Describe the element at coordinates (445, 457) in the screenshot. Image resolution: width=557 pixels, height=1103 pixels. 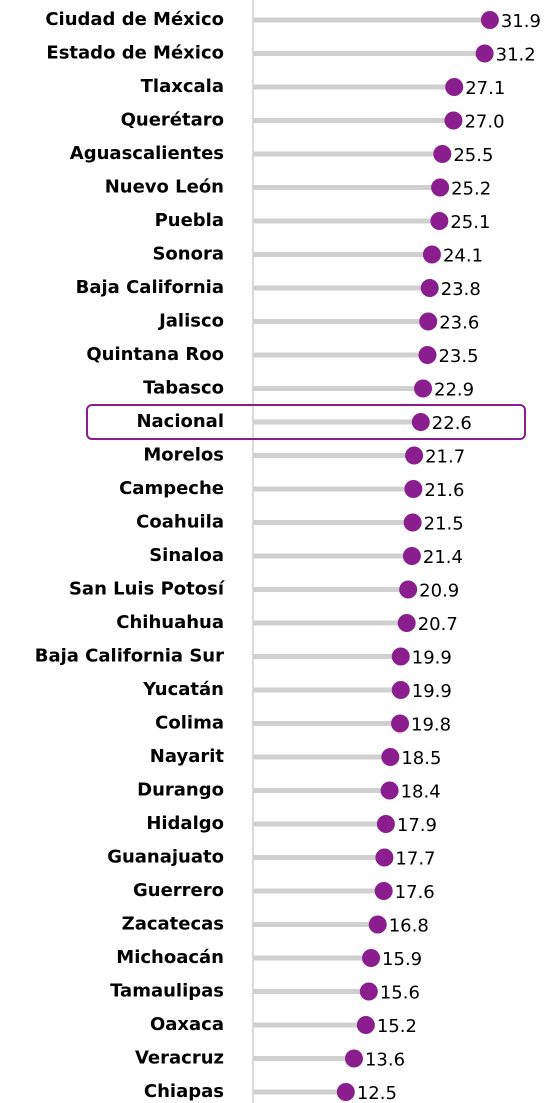
I see `value-label: 21.7` at that location.